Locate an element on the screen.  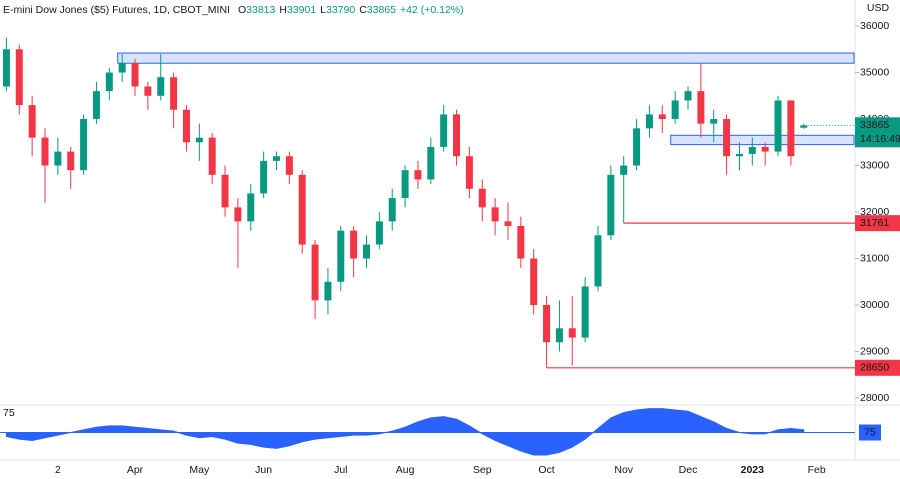
axis-label: USD is located at coordinates (878, 8).